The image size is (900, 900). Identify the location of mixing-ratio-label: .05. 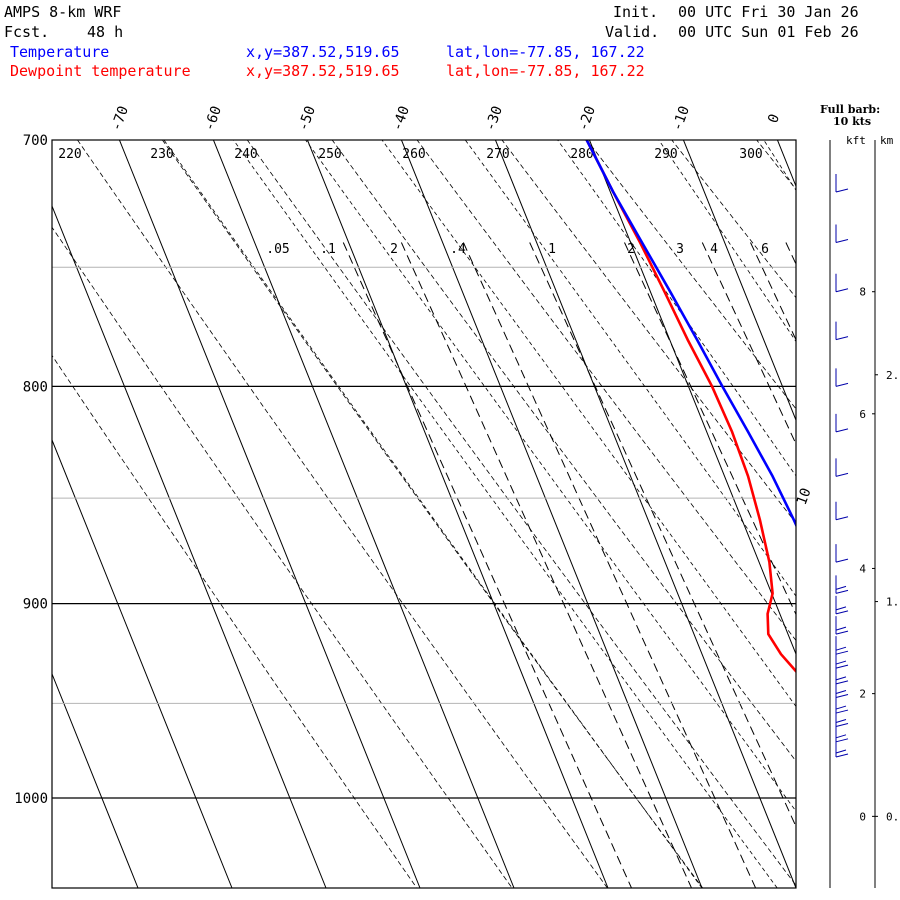
(277, 249).